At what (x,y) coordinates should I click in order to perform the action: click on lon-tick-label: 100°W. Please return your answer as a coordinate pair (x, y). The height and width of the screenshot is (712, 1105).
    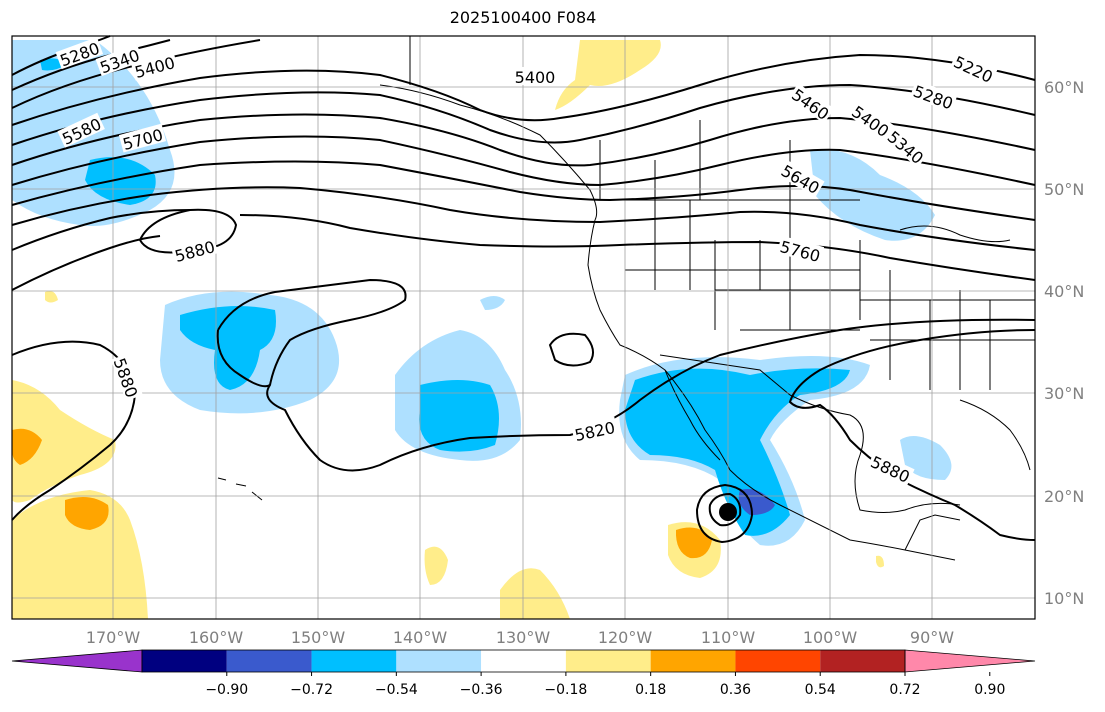
    Looking at the image, I should click on (830, 637).